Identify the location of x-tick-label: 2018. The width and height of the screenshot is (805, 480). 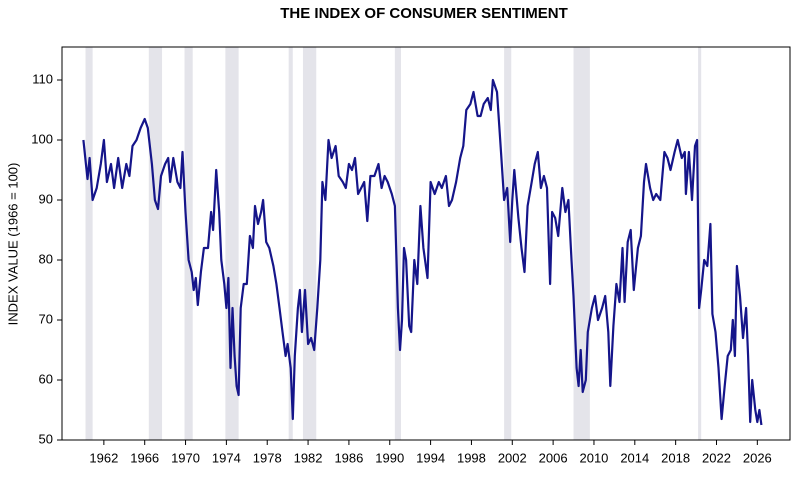
(675, 457).